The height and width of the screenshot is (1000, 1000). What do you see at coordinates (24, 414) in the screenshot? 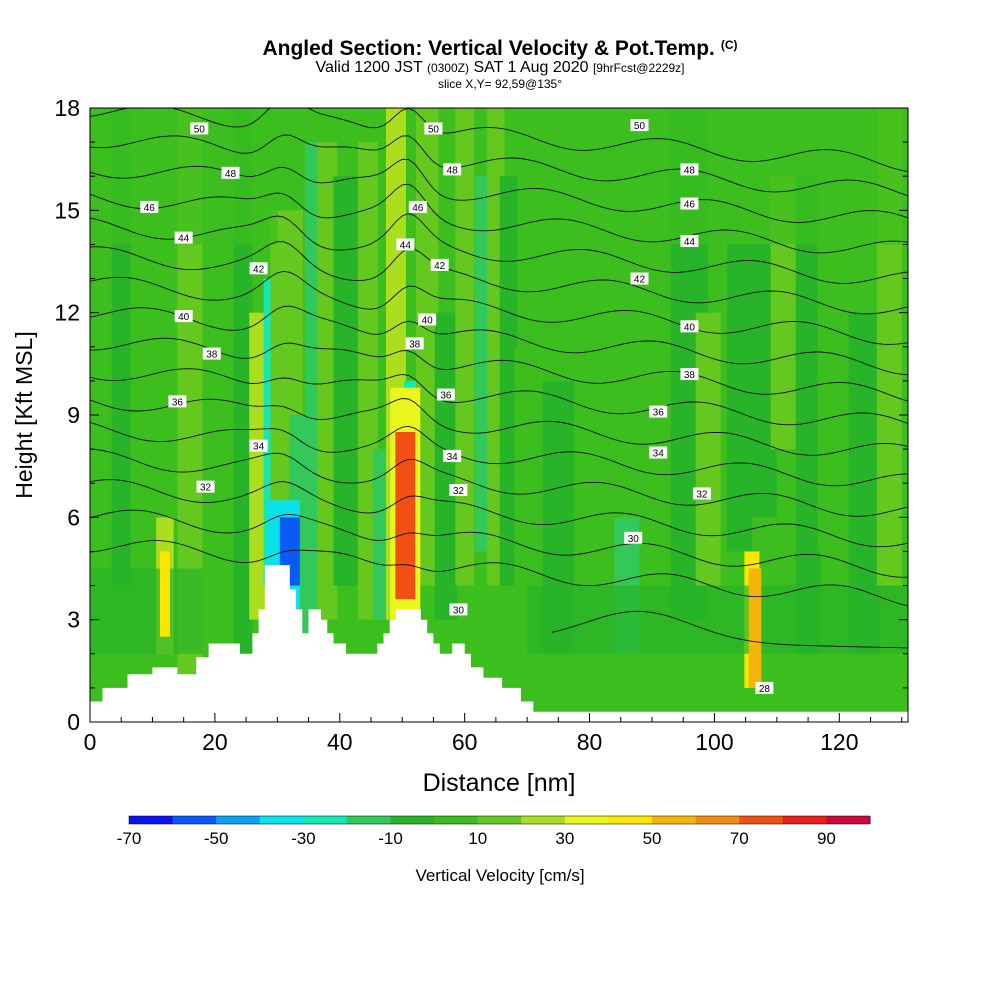
I see `y-axis-label: Height [Kft MSL]` at bounding box center [24, 414].